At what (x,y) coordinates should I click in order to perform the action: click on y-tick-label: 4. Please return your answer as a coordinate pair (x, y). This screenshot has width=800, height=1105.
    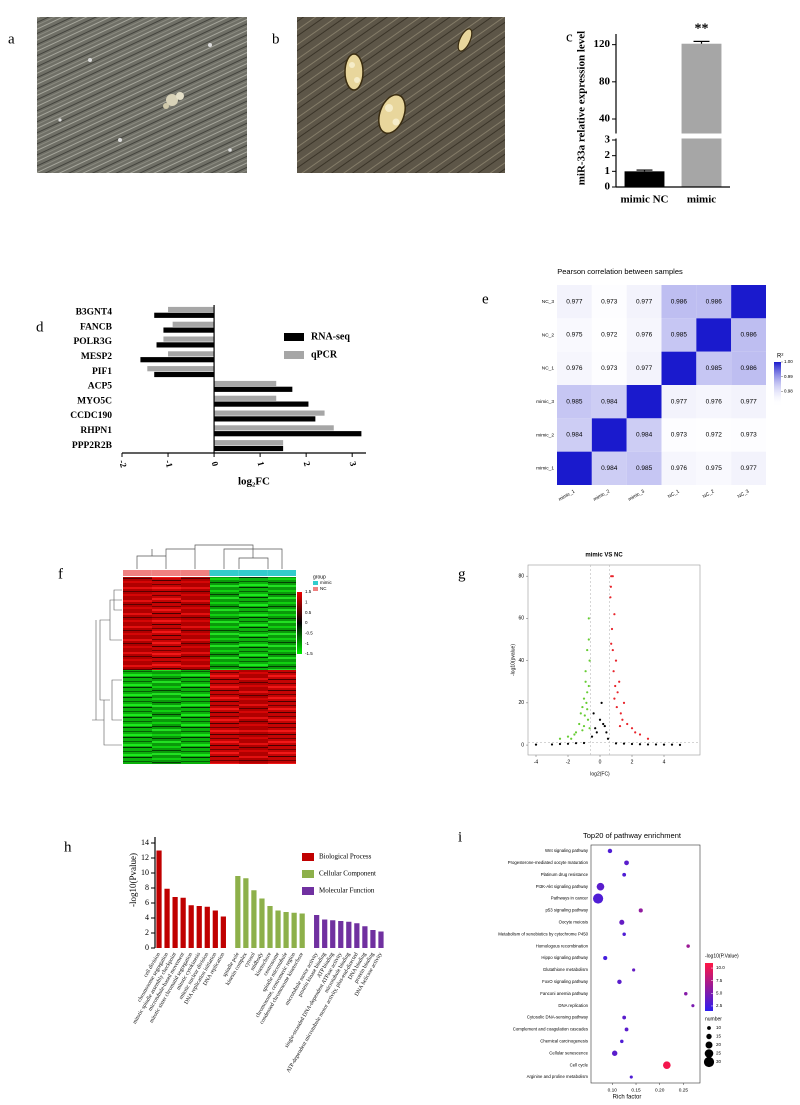
    Looking at the image, I should click on (147, 917).